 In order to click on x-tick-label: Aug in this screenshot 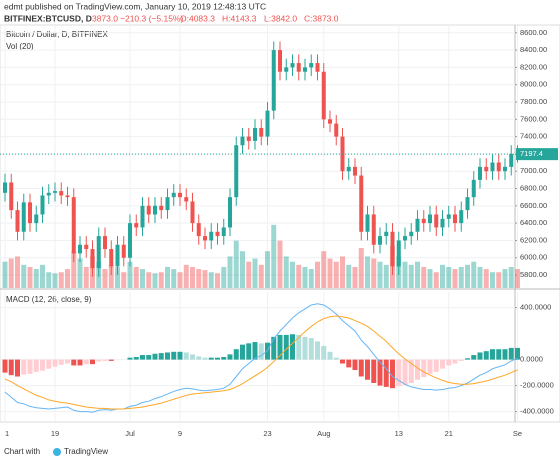, I will do `click(323, 433)`.